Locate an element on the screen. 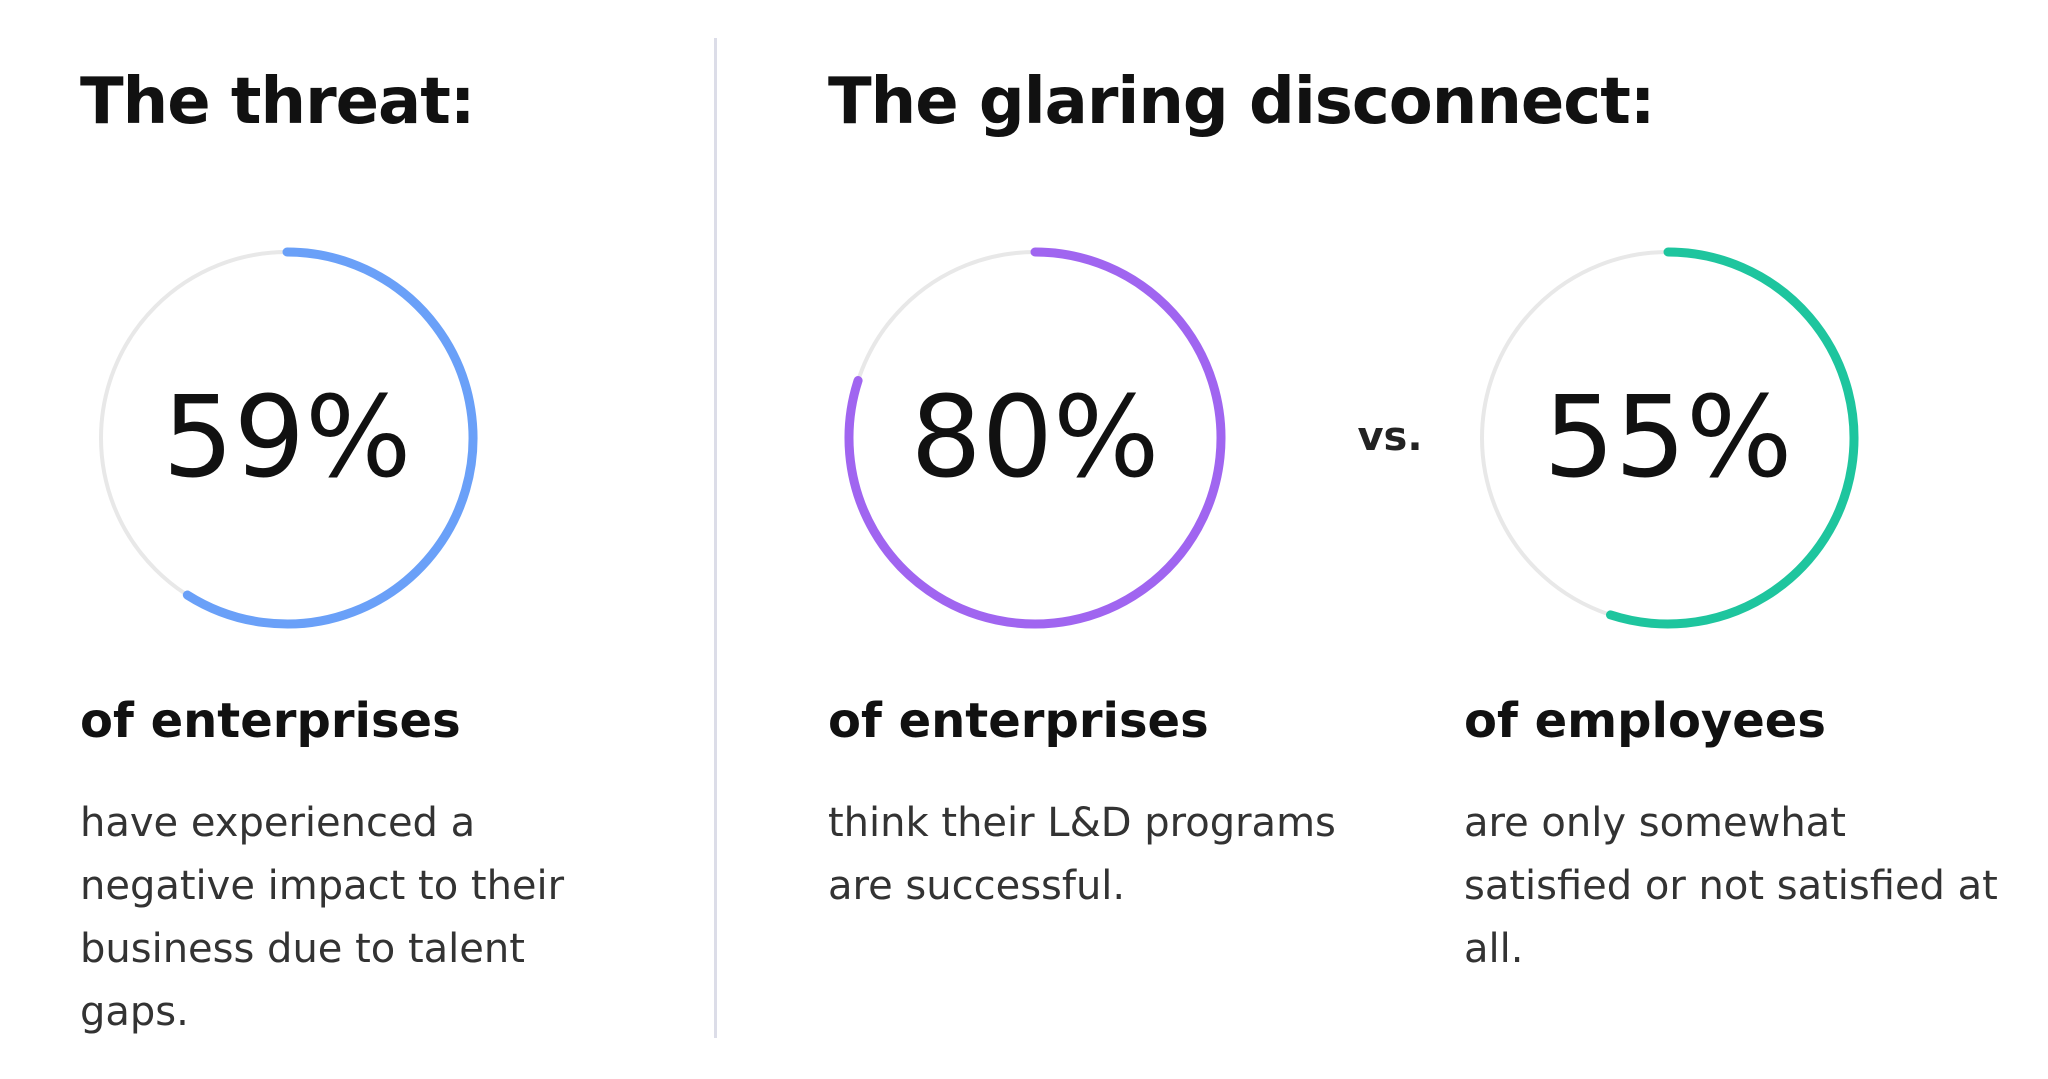 This screenshot has width=2048, height=1079. donut-value-2: 80% is located at coordinates (1035, 438).